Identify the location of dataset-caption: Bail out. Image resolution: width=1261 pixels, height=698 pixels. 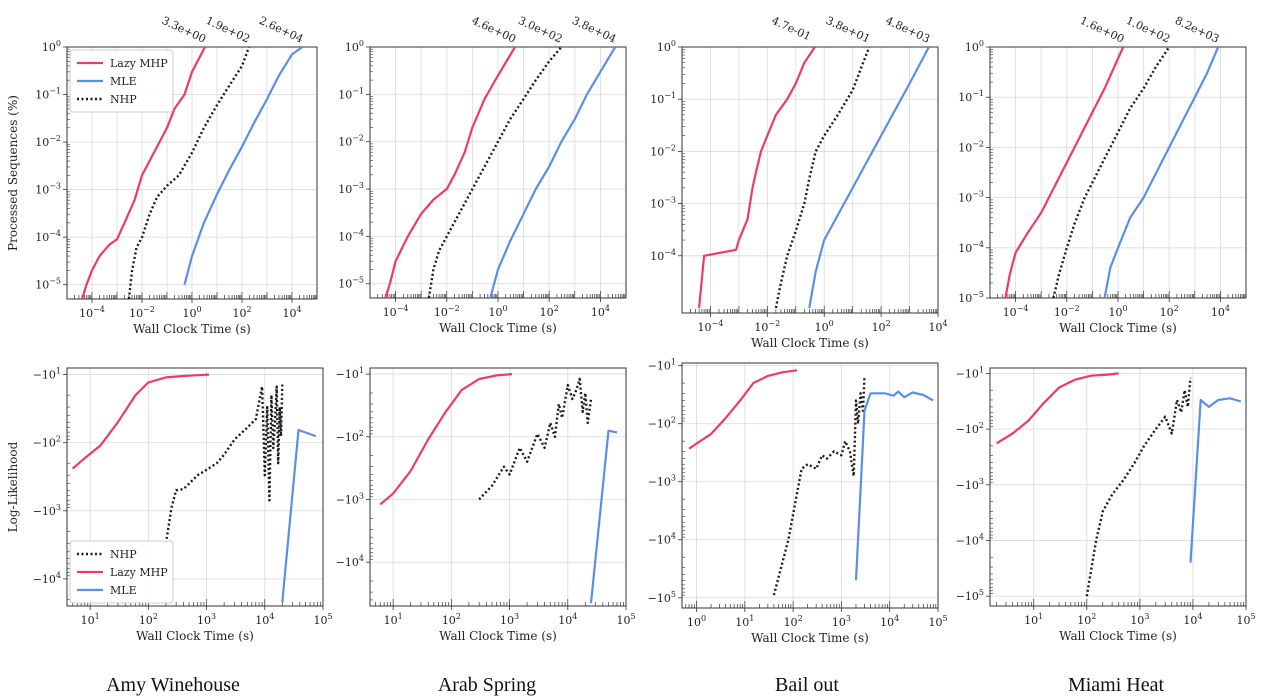
(807, 685).